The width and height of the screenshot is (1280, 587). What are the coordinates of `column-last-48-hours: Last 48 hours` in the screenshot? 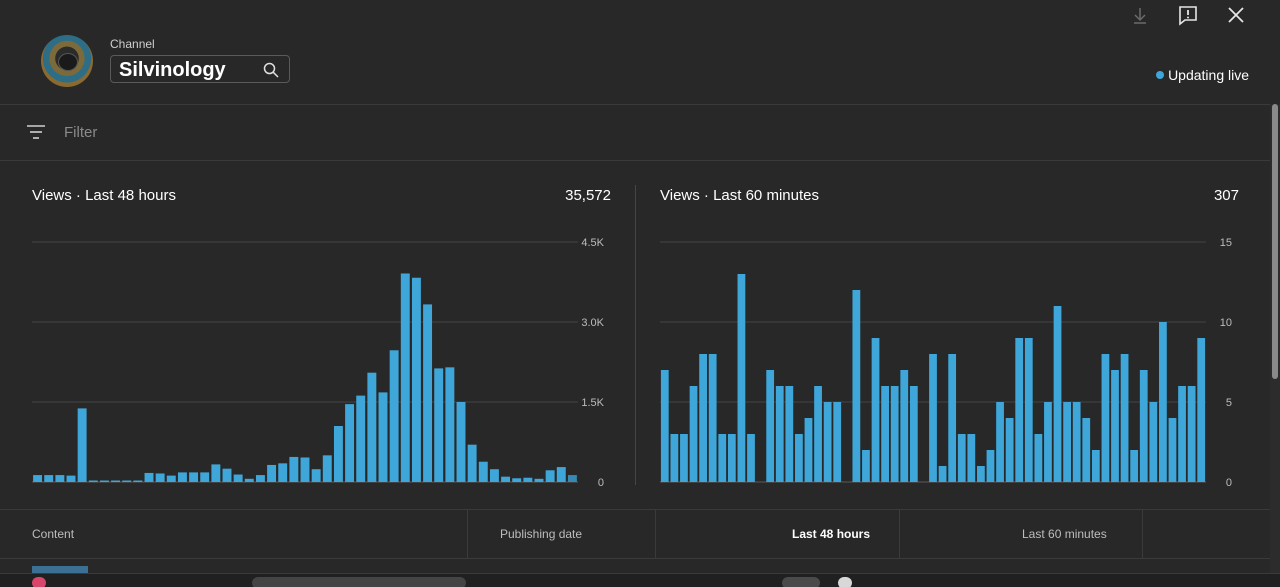 It's located at (831, 534).